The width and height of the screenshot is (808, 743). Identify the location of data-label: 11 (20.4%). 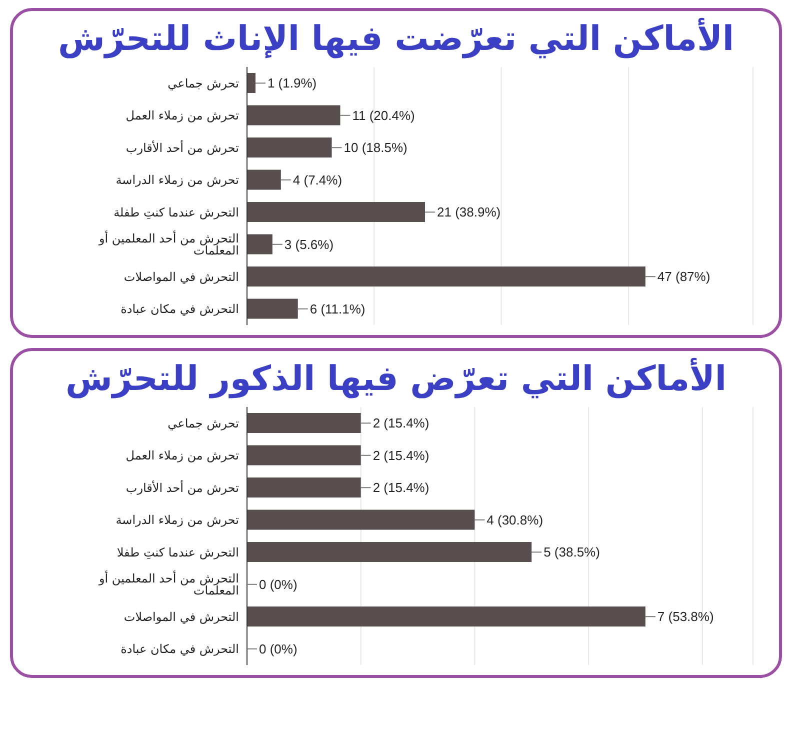
(383, 115).